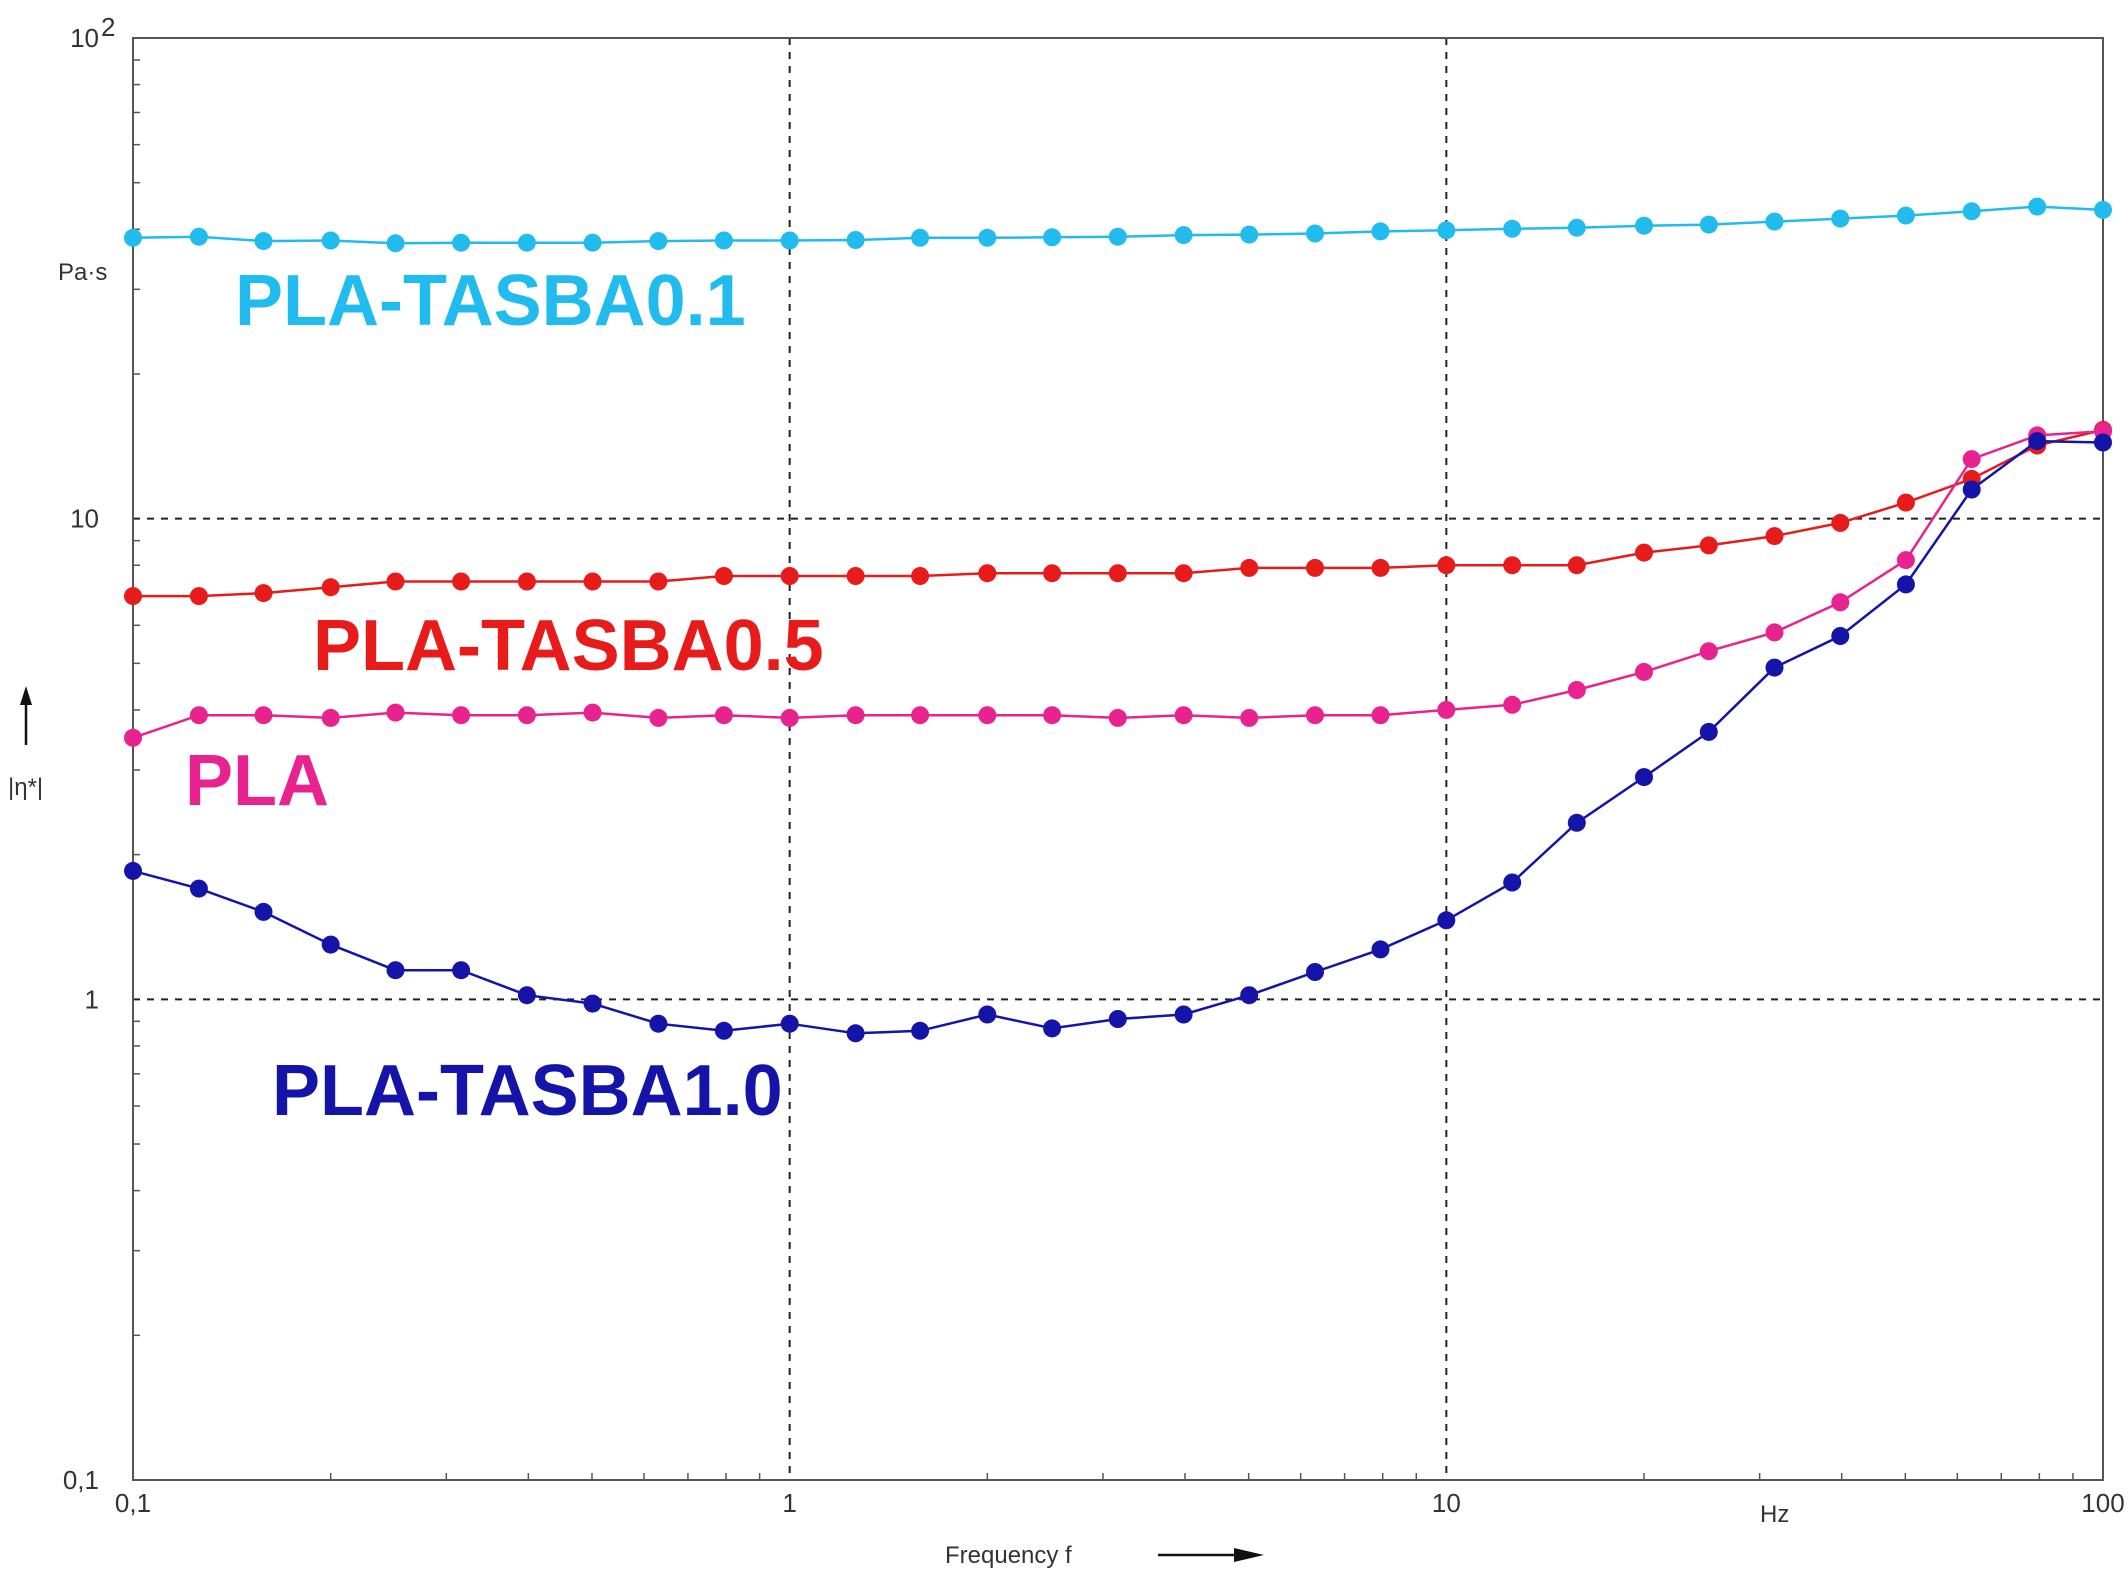 Image resolution: width=2128 pixels, height=1578 pixels. I want to click on series-label-pla-tasba0-5: PLA-TASBA0.5, so click(568, 646).